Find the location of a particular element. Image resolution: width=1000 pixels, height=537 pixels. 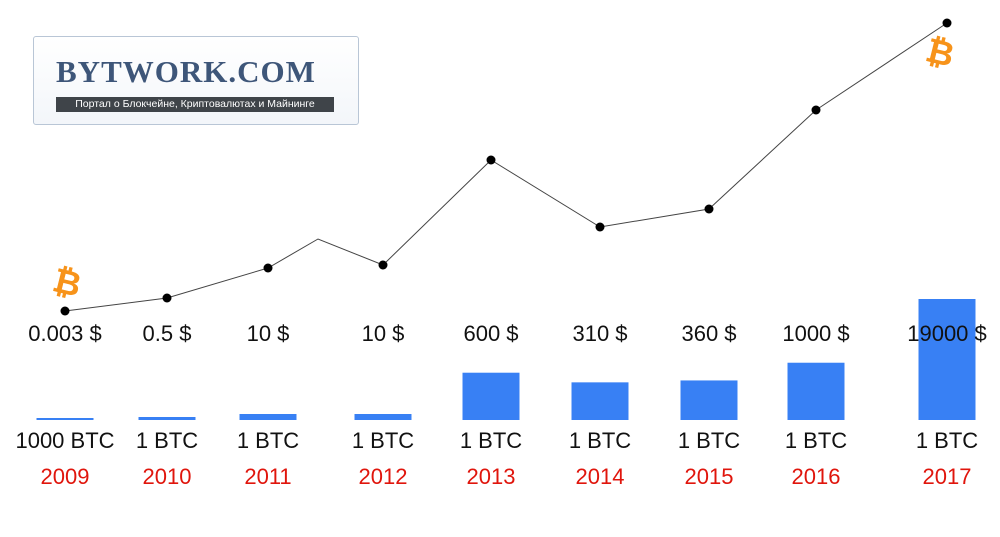

point-2013 is located at coordinates (491, 160).